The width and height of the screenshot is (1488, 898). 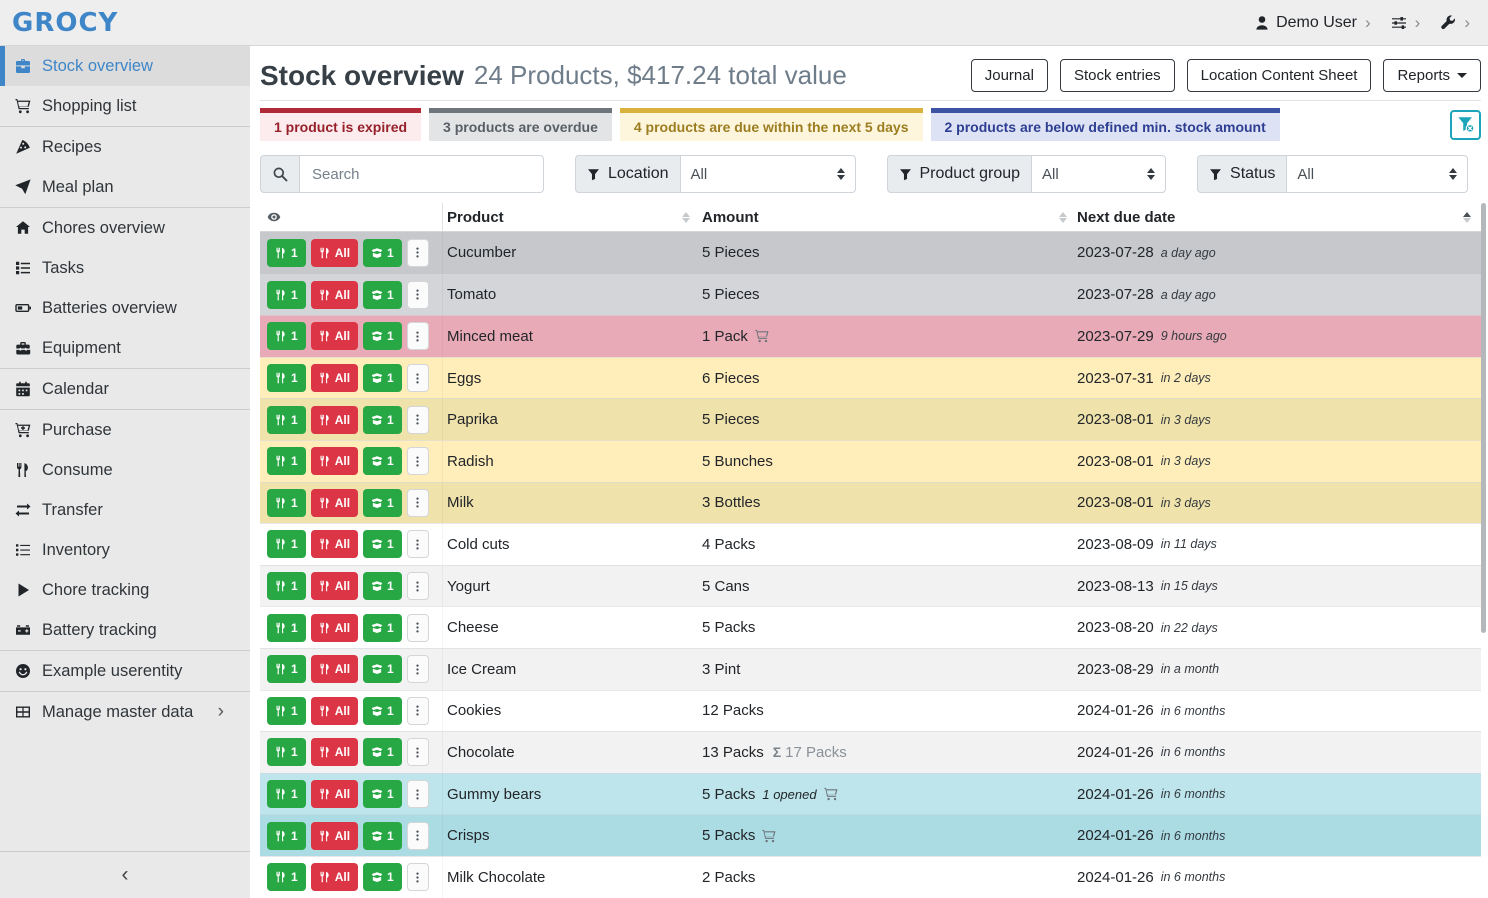 I want to click on column-header-amount: Amount, so click(x=888, y=217).